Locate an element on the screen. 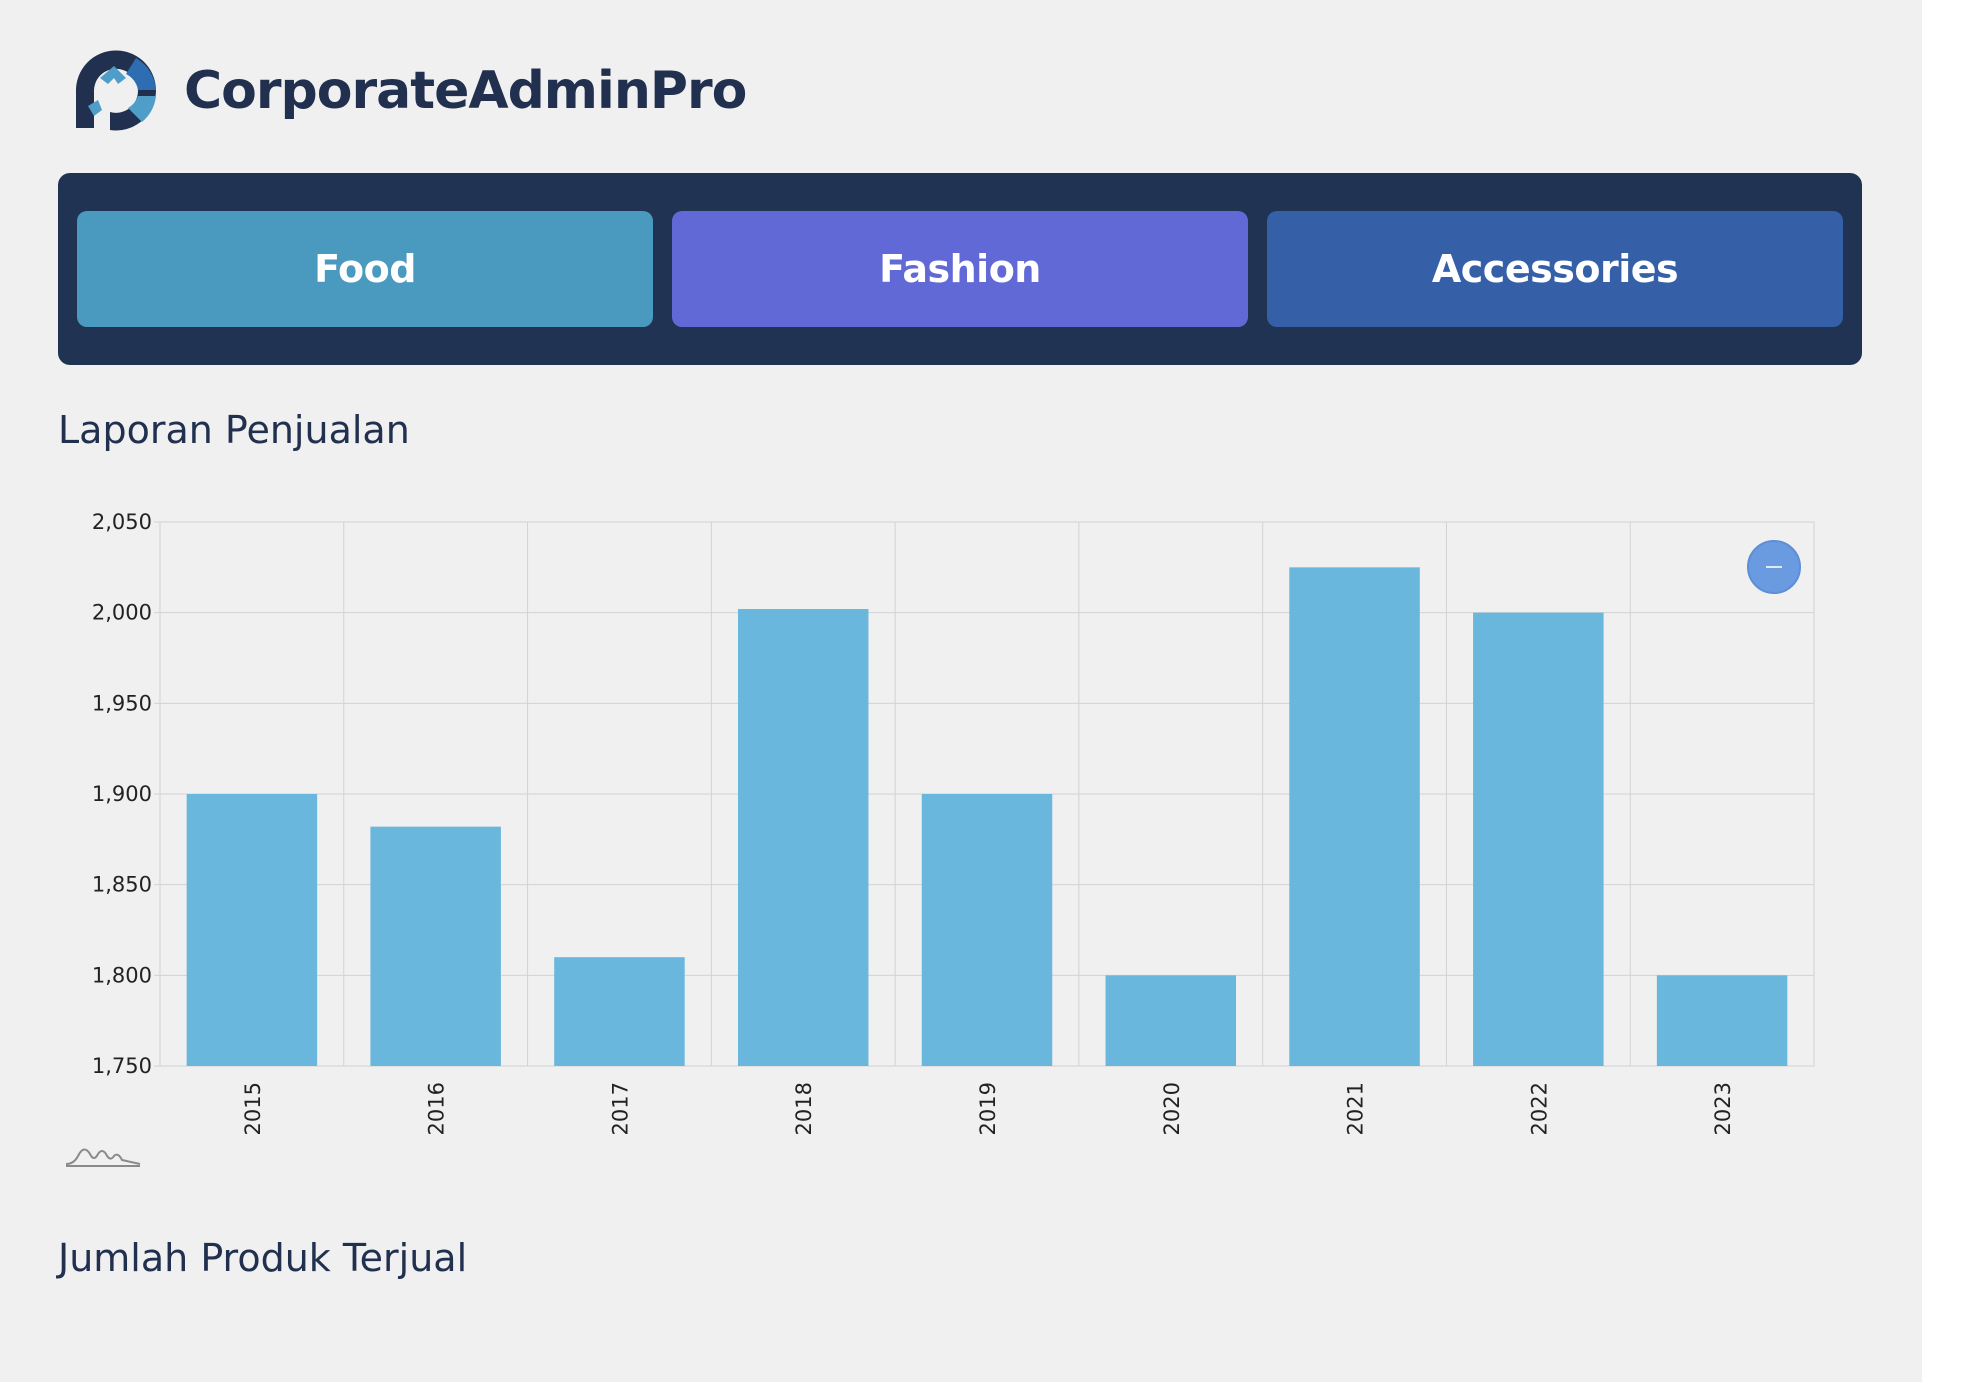  y-tick-label: 1,950 is located at coordinates (122, 703).